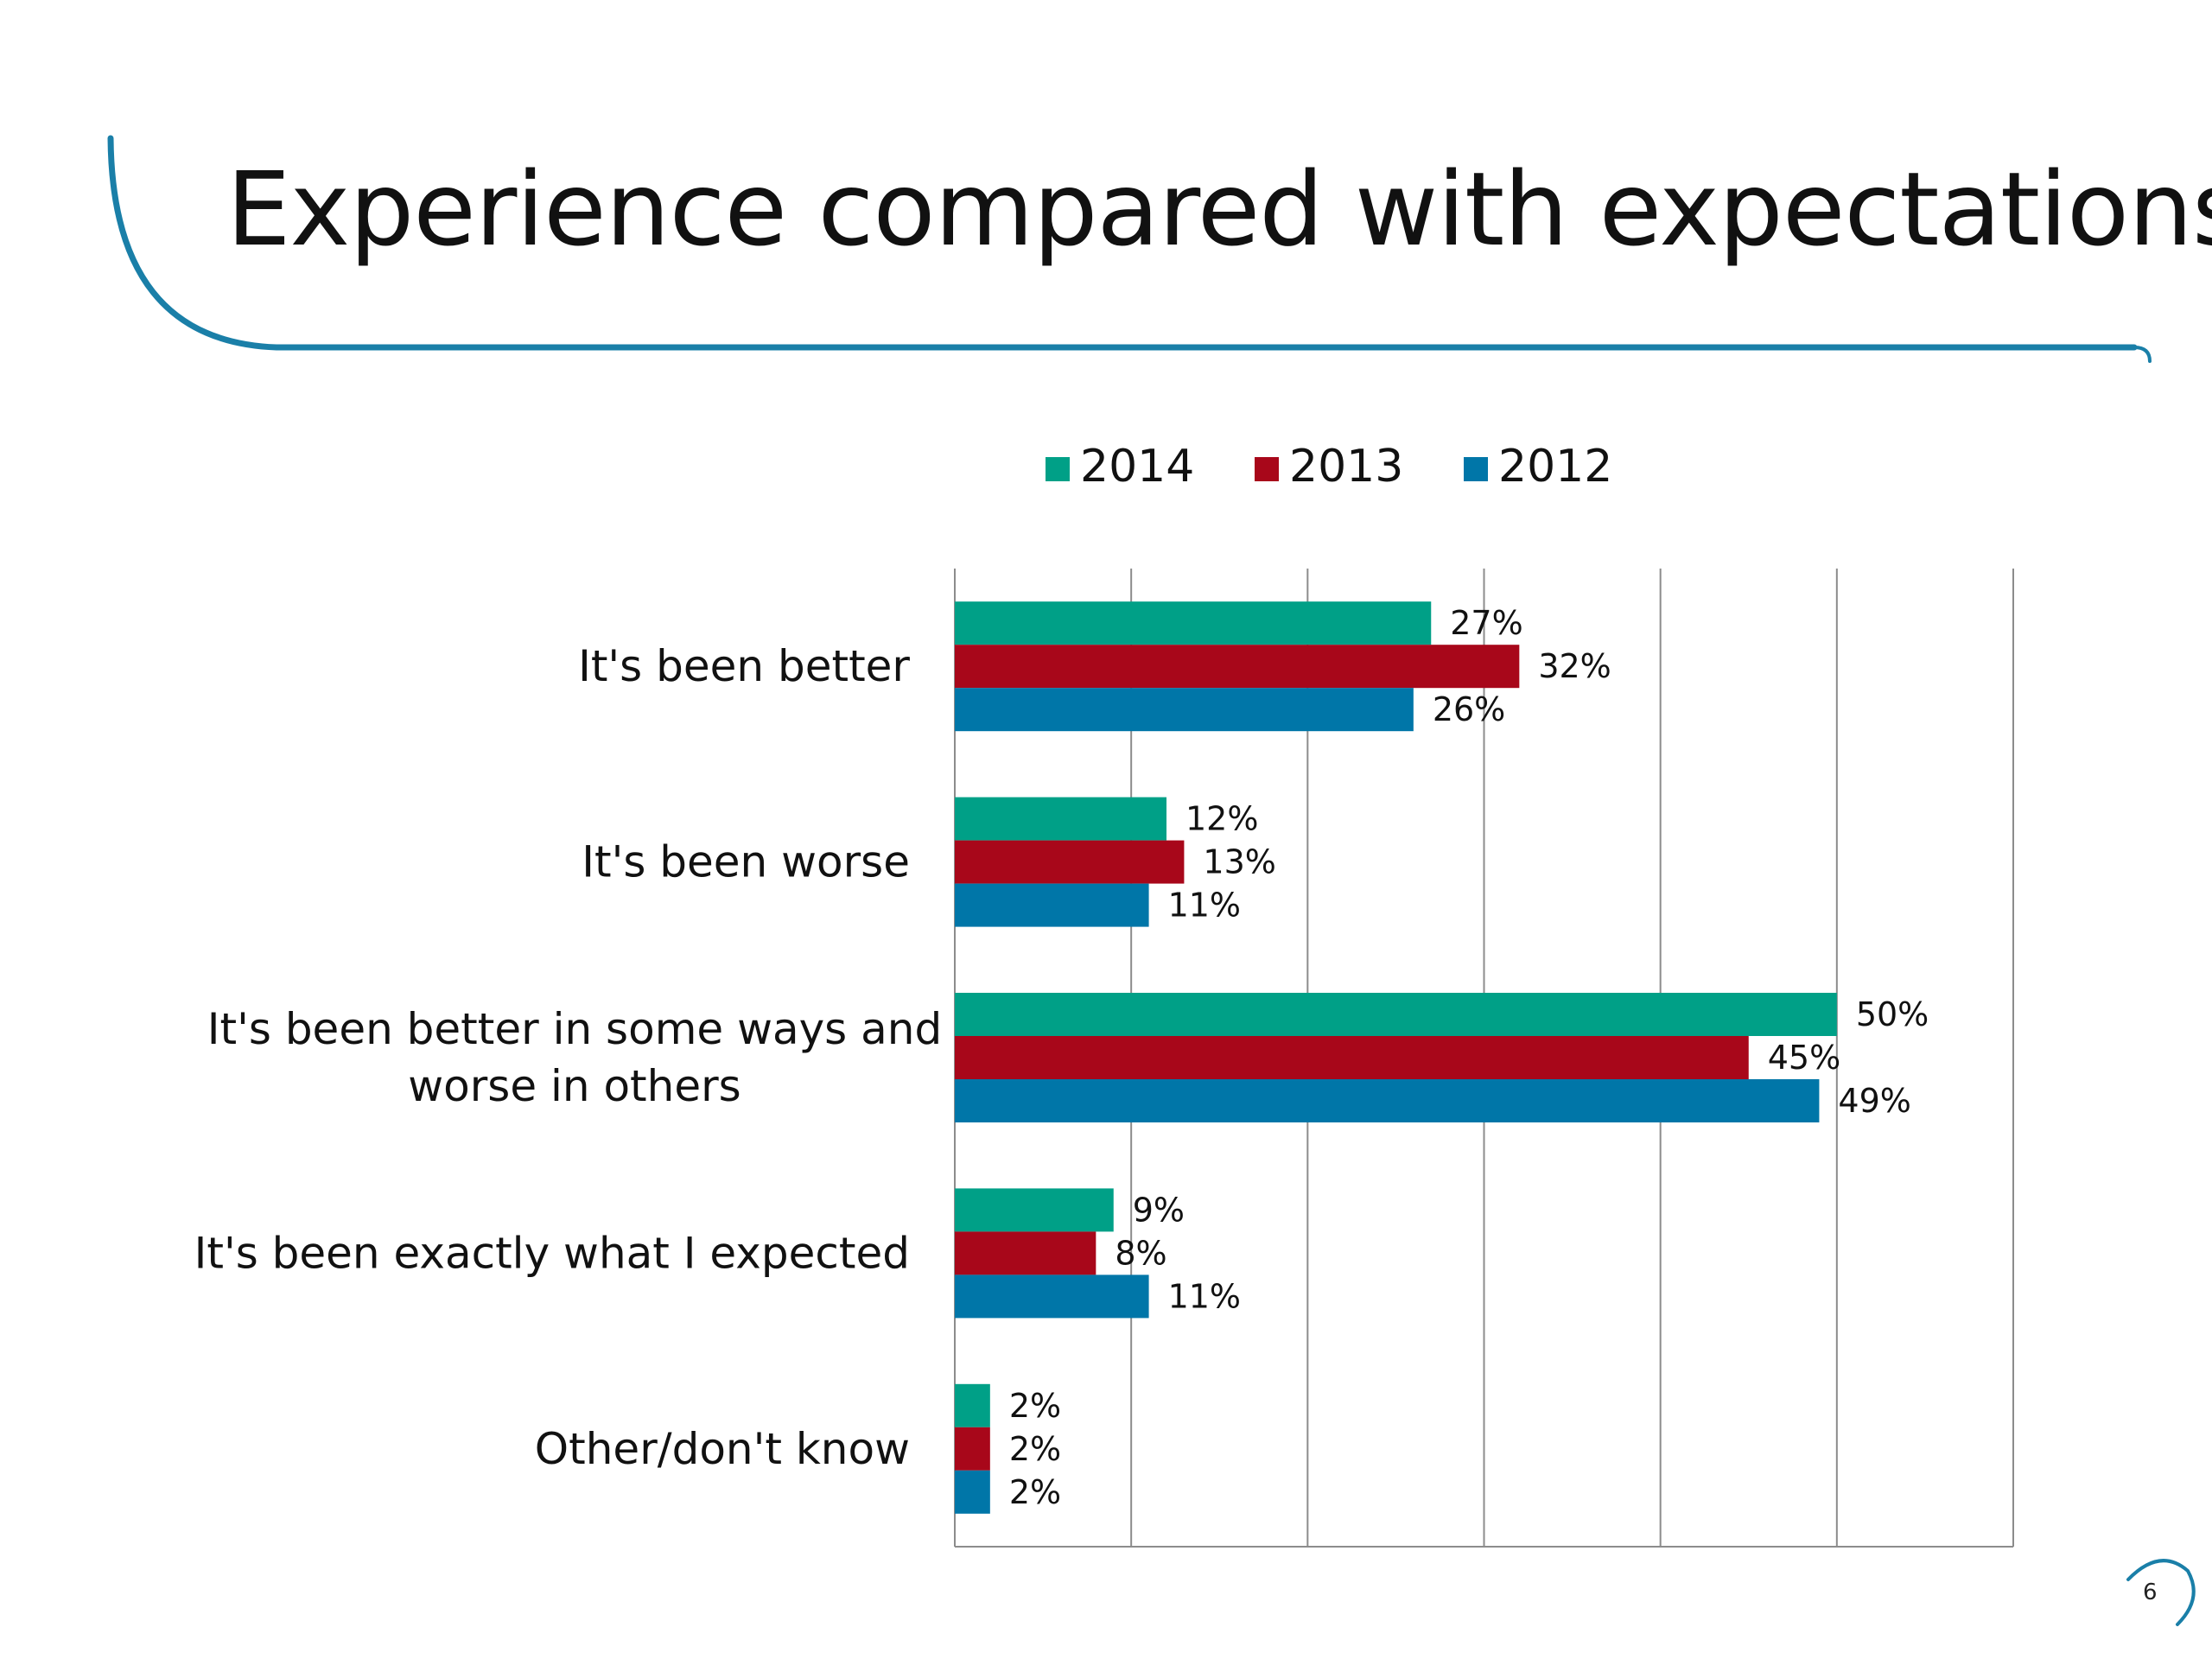  What do you see at coordinates (1058, 469) in the screenshot?
I see `legend-swatch-2014` at bounding box center [1058, 469].